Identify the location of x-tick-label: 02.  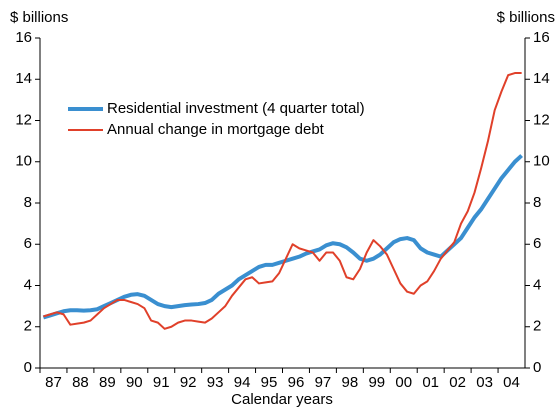
(457, 382).